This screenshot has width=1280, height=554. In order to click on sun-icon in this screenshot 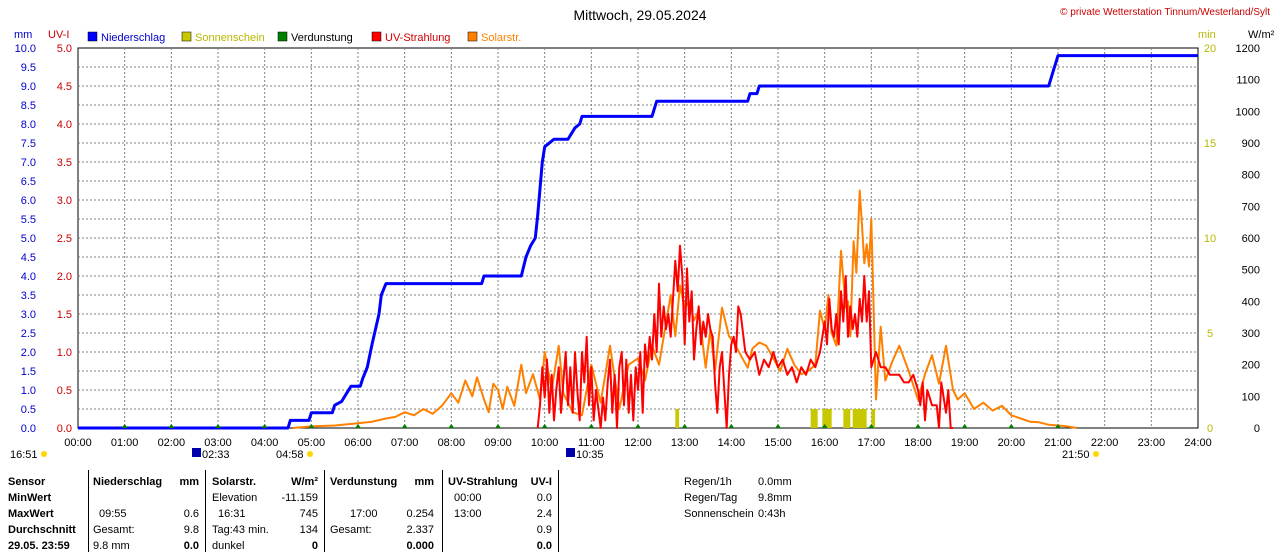, I will do `click(44, 454)`.